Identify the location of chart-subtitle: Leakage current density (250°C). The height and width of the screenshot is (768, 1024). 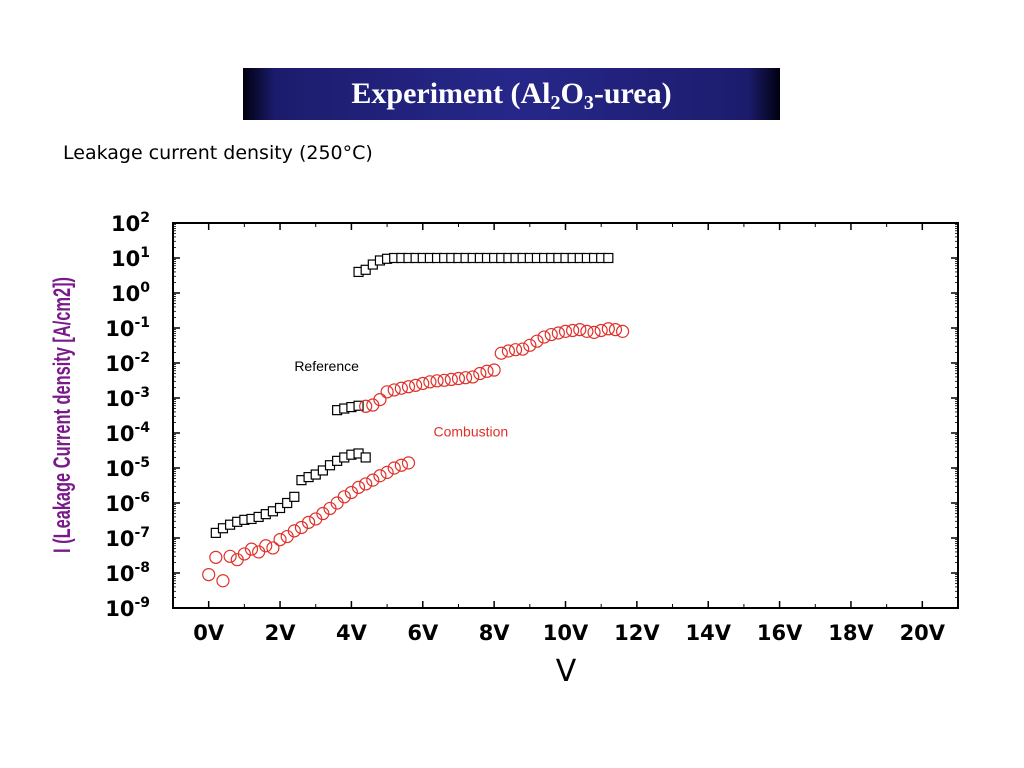
(218, 153).